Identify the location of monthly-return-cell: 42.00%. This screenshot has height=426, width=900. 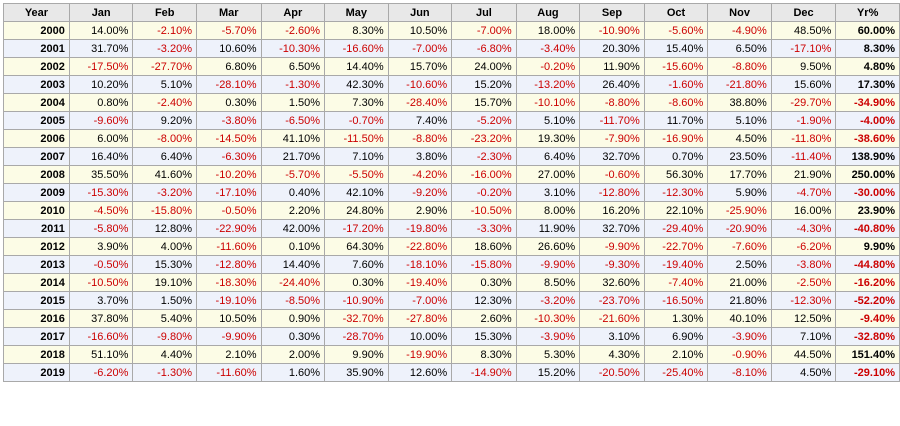
(293, 228).